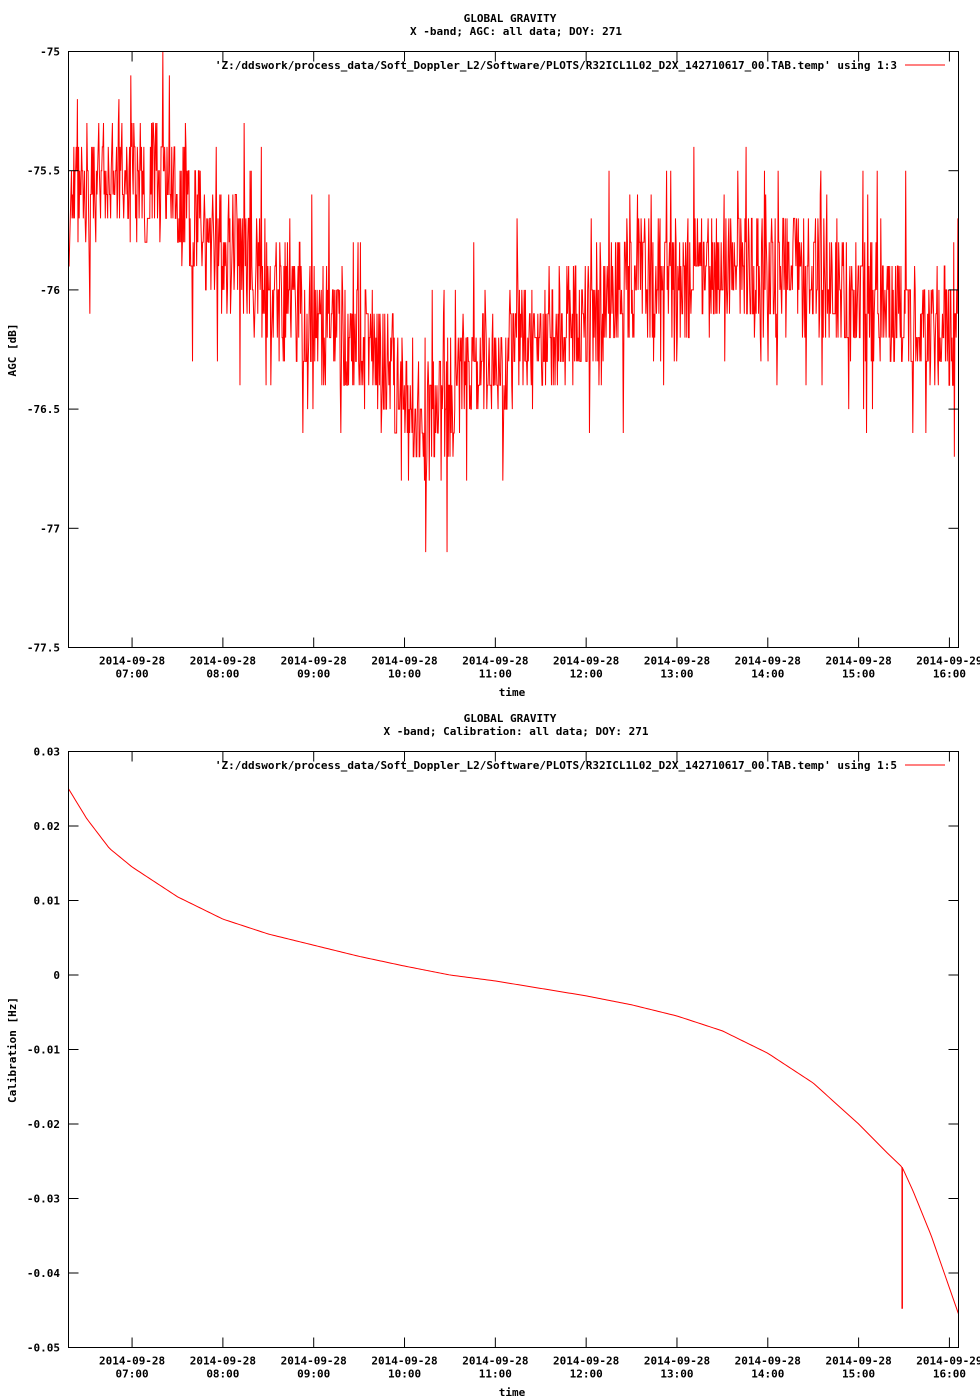  I want to click on agc-x-tick-time: 13:00, so click(676, 674).